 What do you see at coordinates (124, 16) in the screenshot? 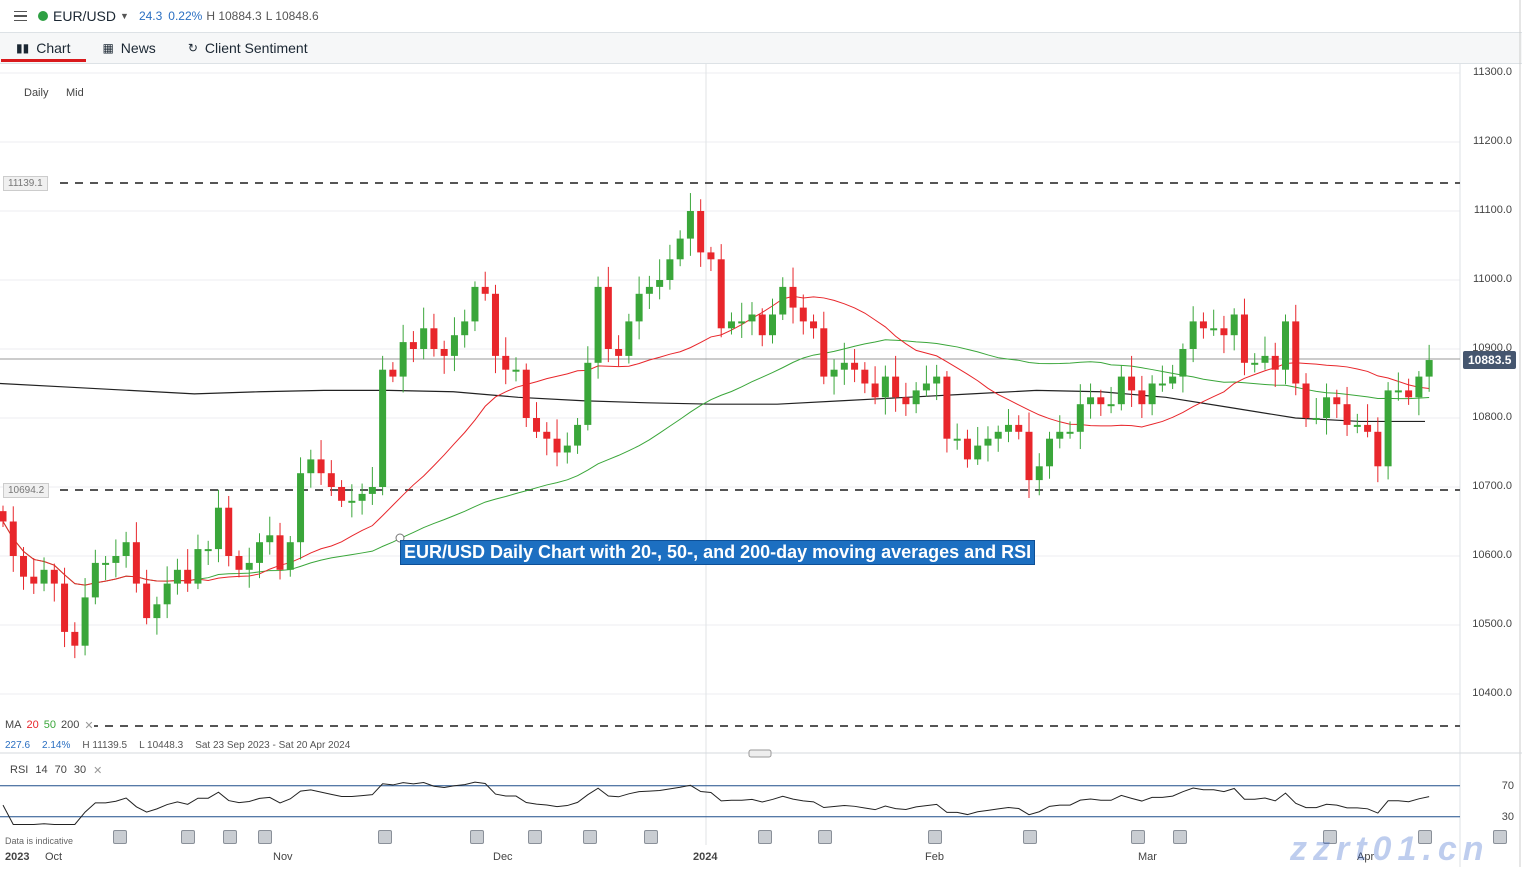
I see `chevron-down-icon: ▼` at bounding box center [124, 16].